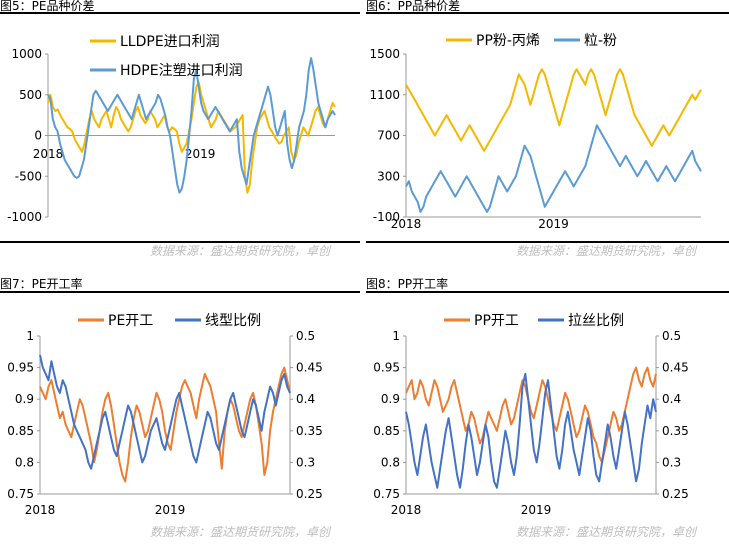  What do you see at coordinates (130, 321) in the screenshot?
I see `legend-label: PE开工` at bounding box center [130, 321].